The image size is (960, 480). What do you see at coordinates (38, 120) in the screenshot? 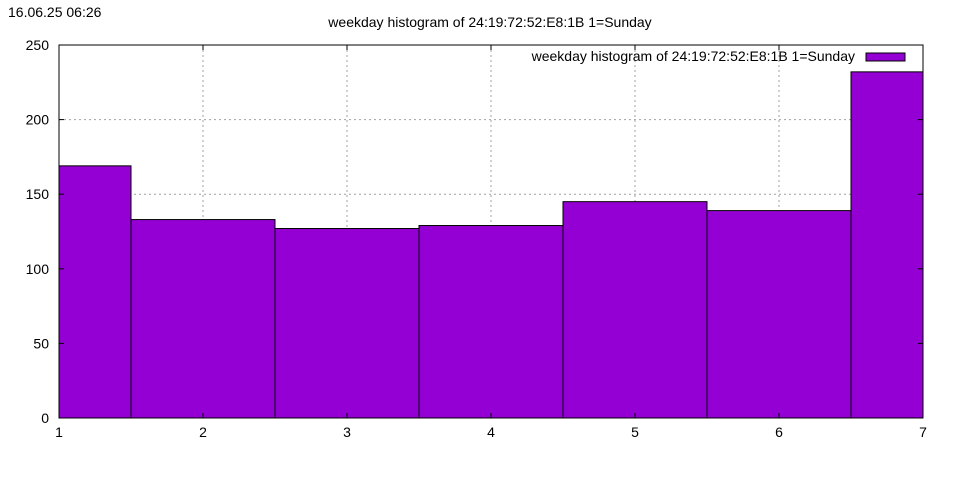
I see `y-tick-label: 200` at bounding box center [38, 120].